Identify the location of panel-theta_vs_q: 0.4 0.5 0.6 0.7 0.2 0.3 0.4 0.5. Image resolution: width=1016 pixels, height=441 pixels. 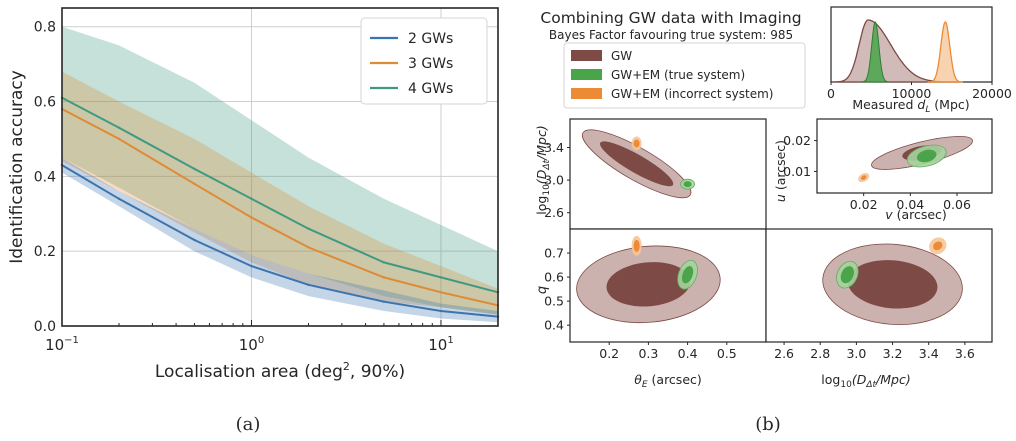
(655, 294).